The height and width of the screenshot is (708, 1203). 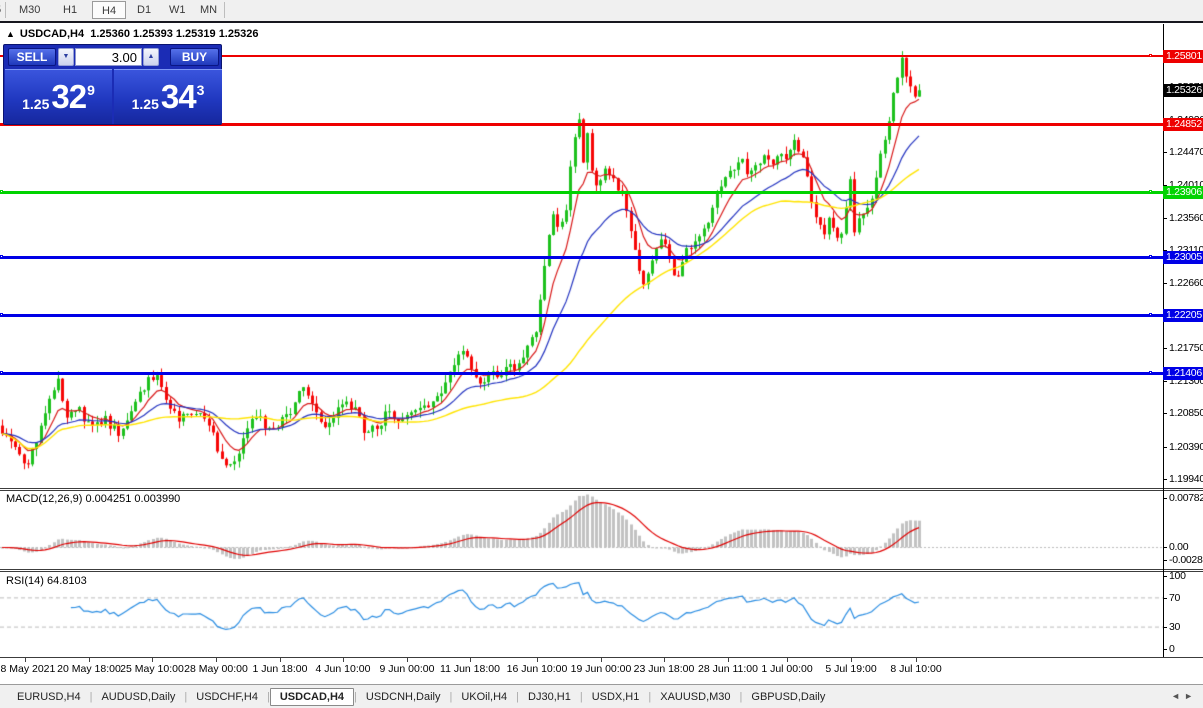 I want to click on date-label: 1 Jun 18:00, so click(x=280, y=669).